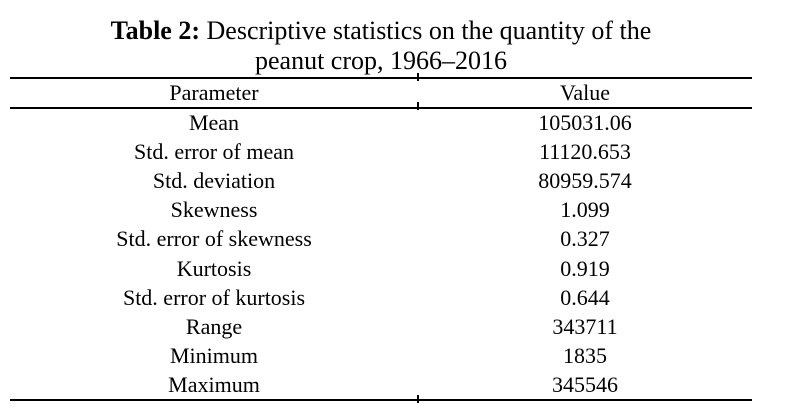 The width and height of the screenshot is (788, 413). I want to click on cell-value: 11120.653, so click(585, 151).